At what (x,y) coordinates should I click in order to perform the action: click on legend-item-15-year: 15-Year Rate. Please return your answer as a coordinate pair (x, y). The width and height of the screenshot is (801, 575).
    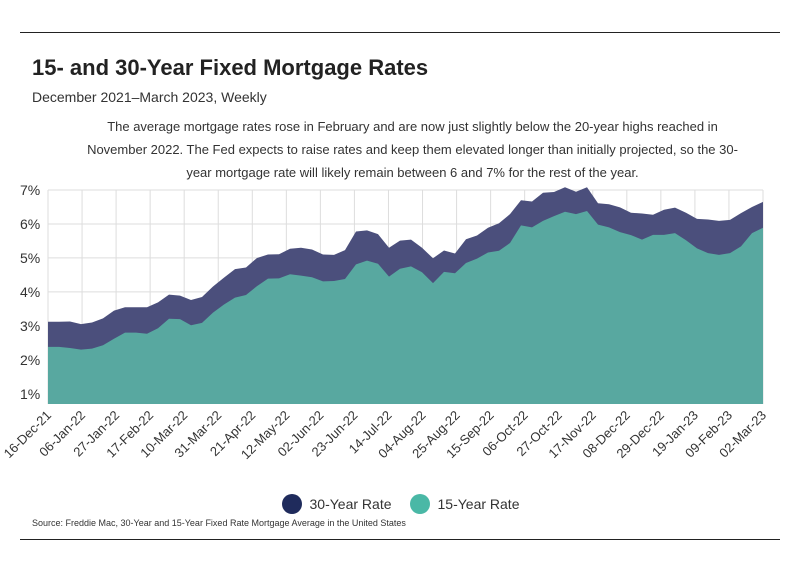
    Looking at the image, I should click on (464, 504).